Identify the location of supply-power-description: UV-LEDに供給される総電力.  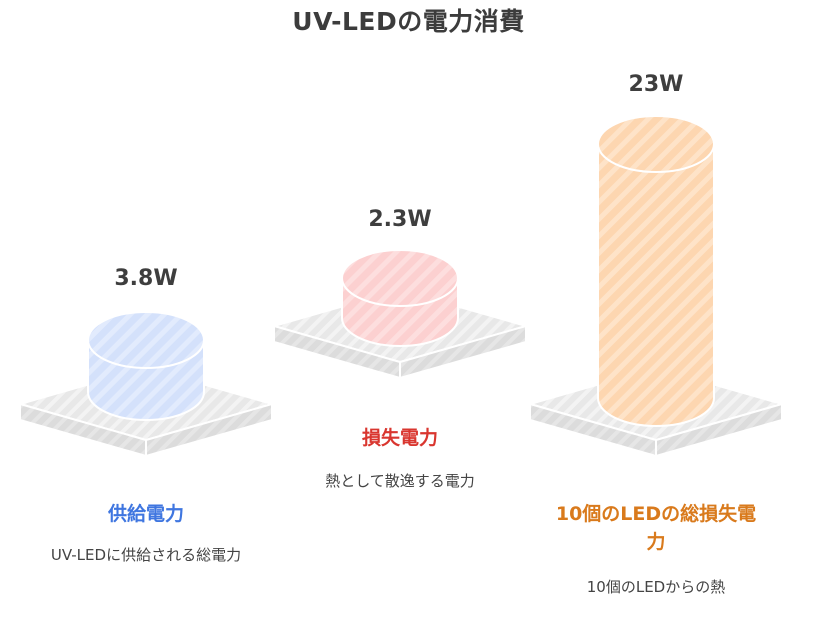
(146, 555).